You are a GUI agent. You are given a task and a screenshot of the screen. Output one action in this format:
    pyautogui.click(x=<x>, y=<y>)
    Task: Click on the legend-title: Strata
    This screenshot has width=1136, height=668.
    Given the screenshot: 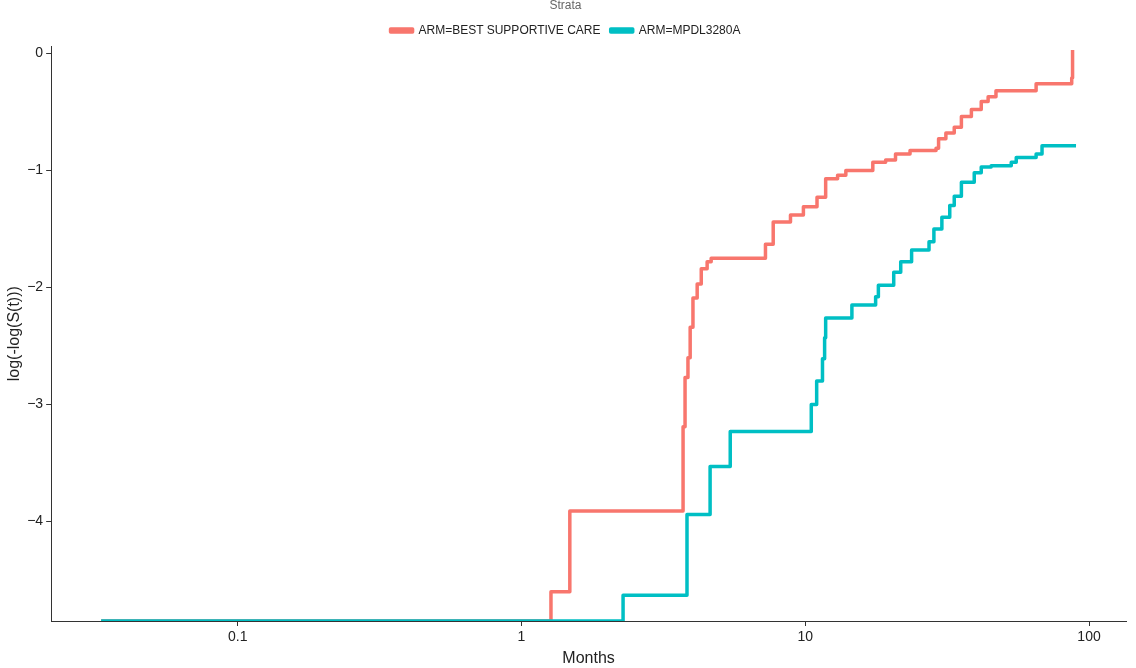 What is the action you would take?
    pyautogui.click(x=565, y=6)
    